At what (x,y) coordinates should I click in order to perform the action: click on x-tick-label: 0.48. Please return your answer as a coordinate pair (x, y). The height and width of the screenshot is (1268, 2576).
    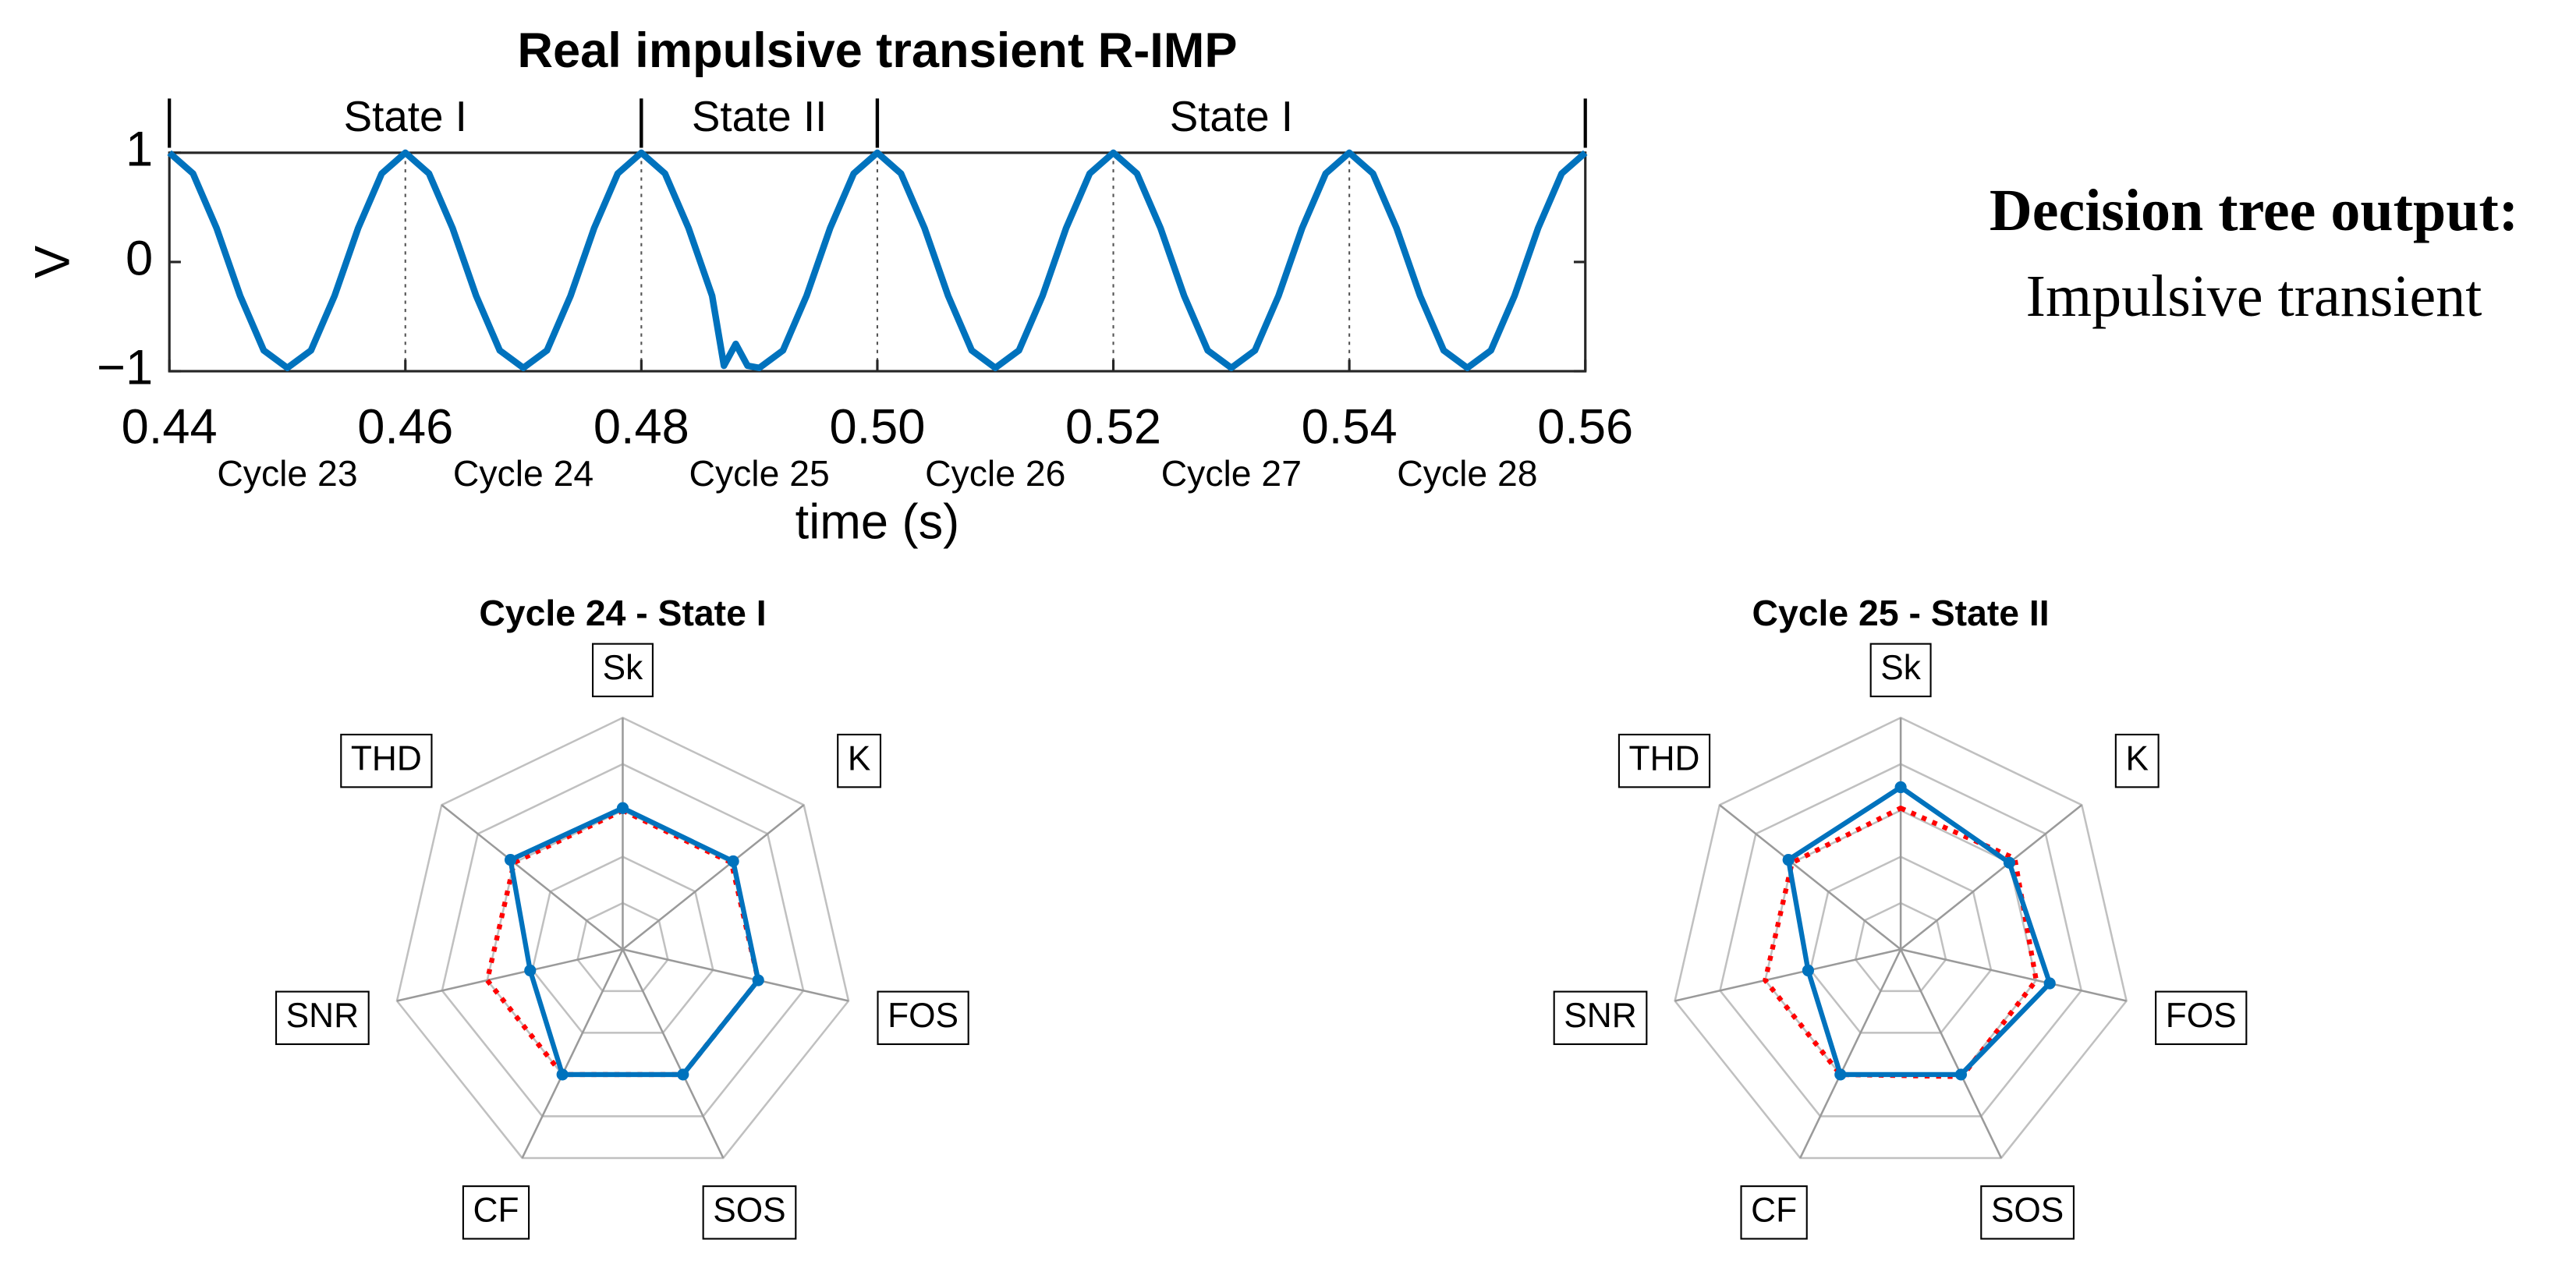
    Looking at the image, I should click on (641, 427).